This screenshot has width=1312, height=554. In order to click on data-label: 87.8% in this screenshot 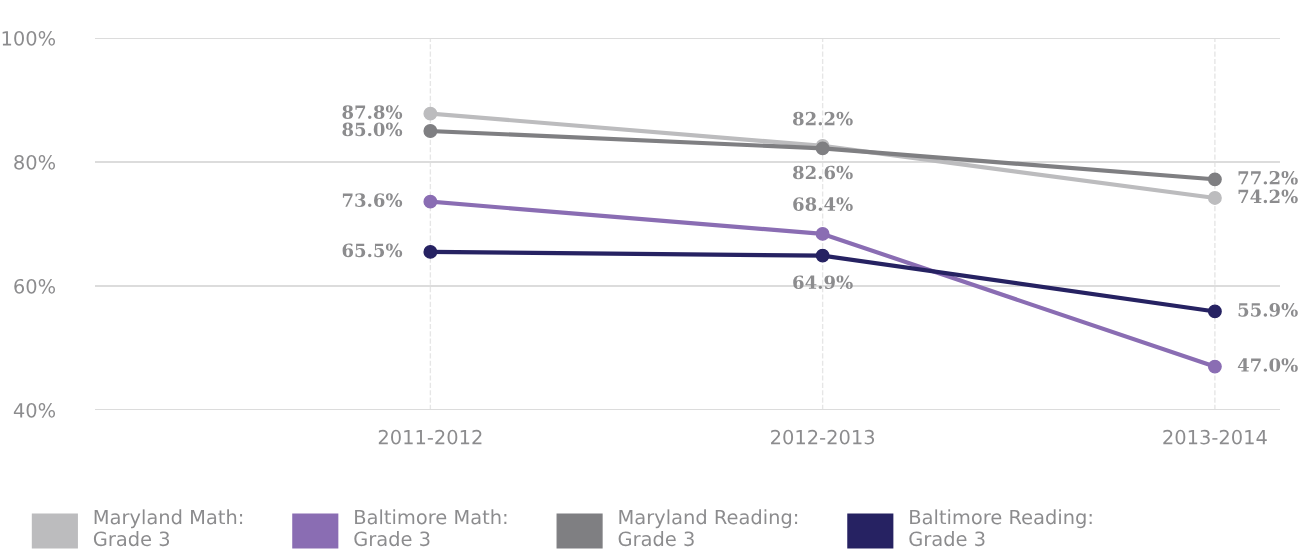, I will do `click(372, 112)`.